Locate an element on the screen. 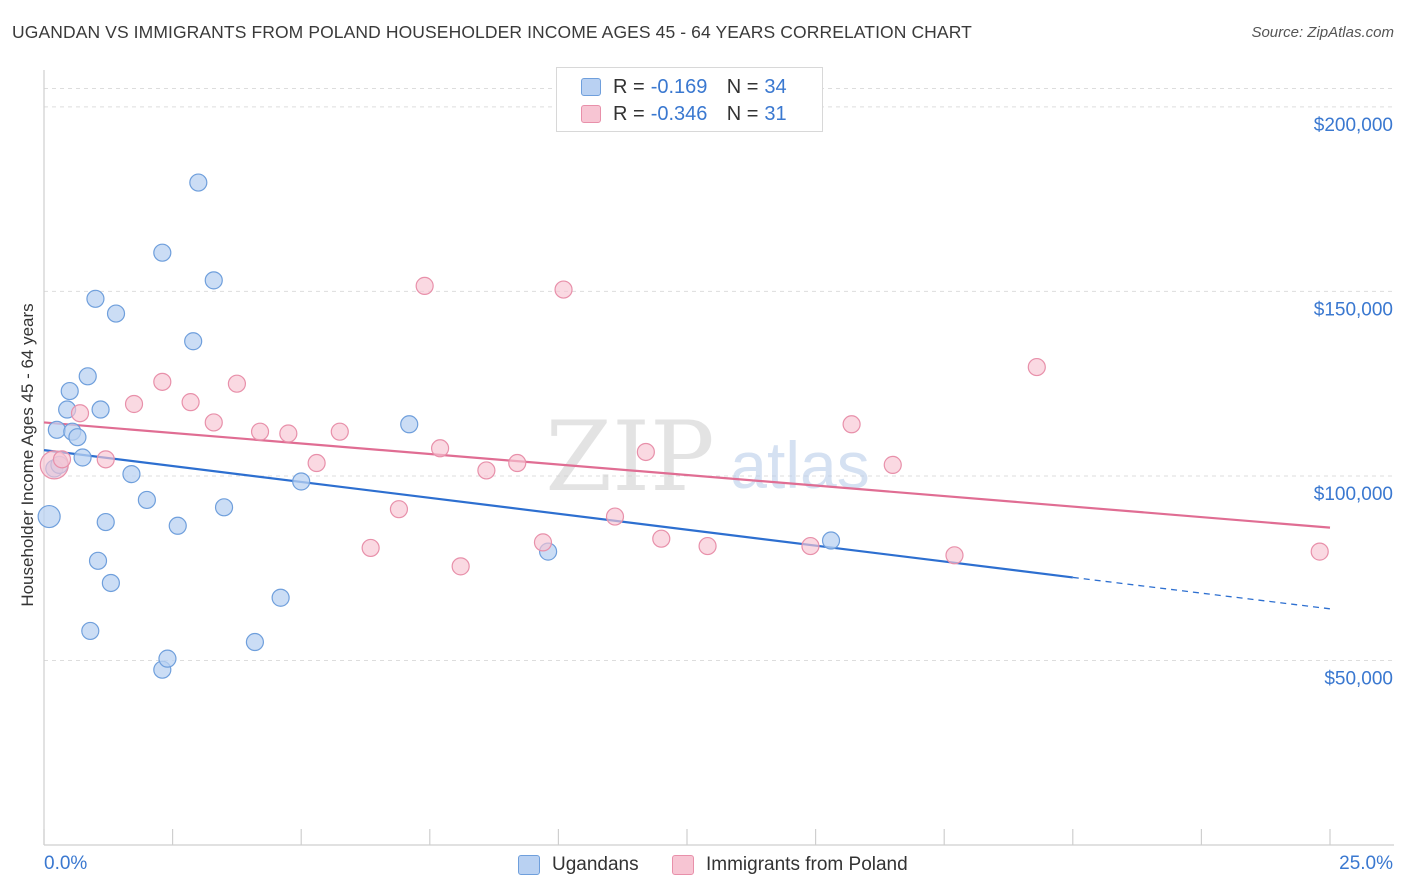  bottom-legend-label: Immigrants from Poland is located at coordinates (807, 864).